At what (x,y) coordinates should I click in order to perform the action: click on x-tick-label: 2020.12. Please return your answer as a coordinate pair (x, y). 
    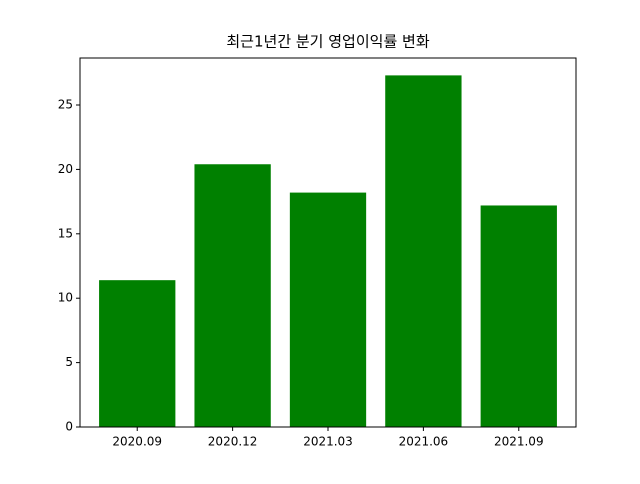
    Looking at the image, I should click on (233, 442).